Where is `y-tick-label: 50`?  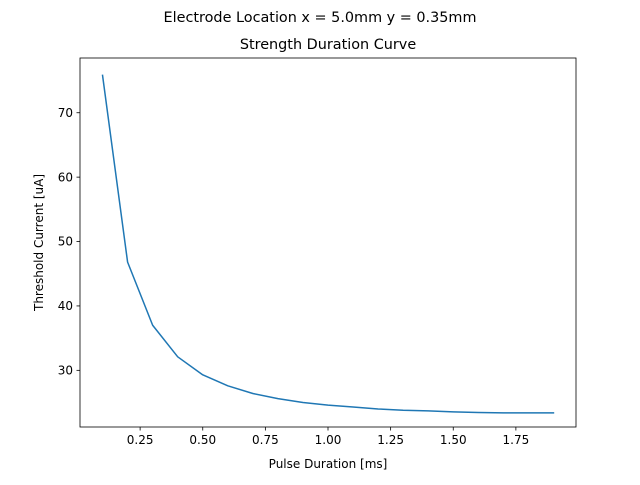 y-tick-label: 50 is located at coordinates (65, 242).